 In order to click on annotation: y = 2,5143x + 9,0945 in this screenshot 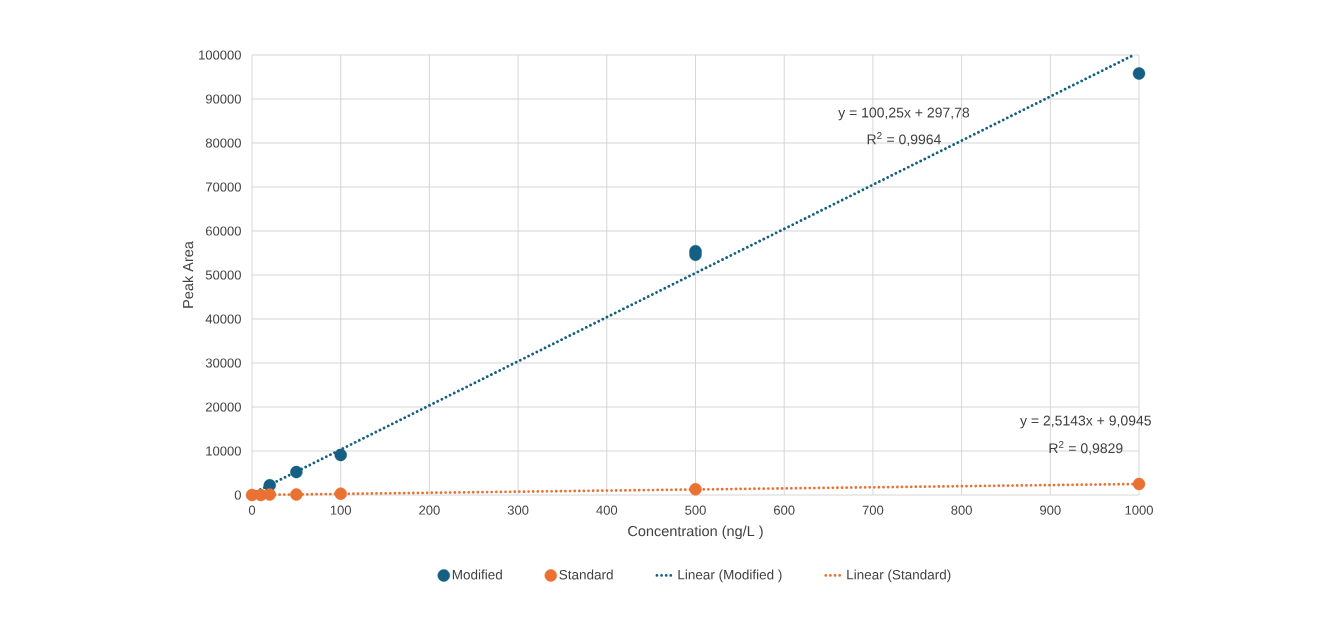, I will do `click(1085, 422)`.